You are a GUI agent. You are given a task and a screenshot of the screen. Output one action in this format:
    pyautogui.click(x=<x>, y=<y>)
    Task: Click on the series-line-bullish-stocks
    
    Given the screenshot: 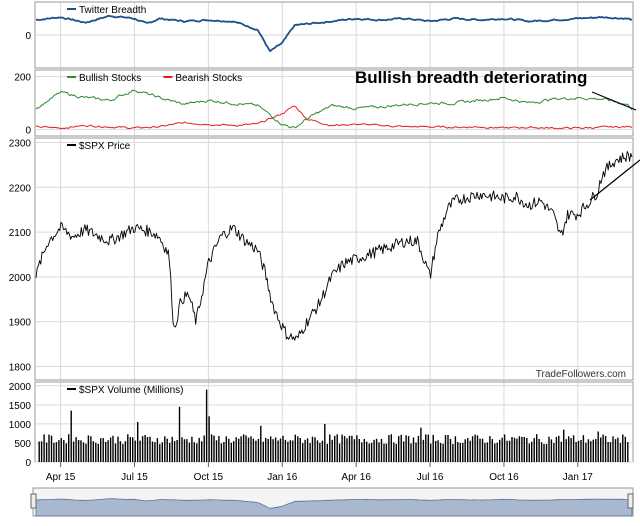 What is the action you would take?
    pyautogui.click(x=334, y=109)
    